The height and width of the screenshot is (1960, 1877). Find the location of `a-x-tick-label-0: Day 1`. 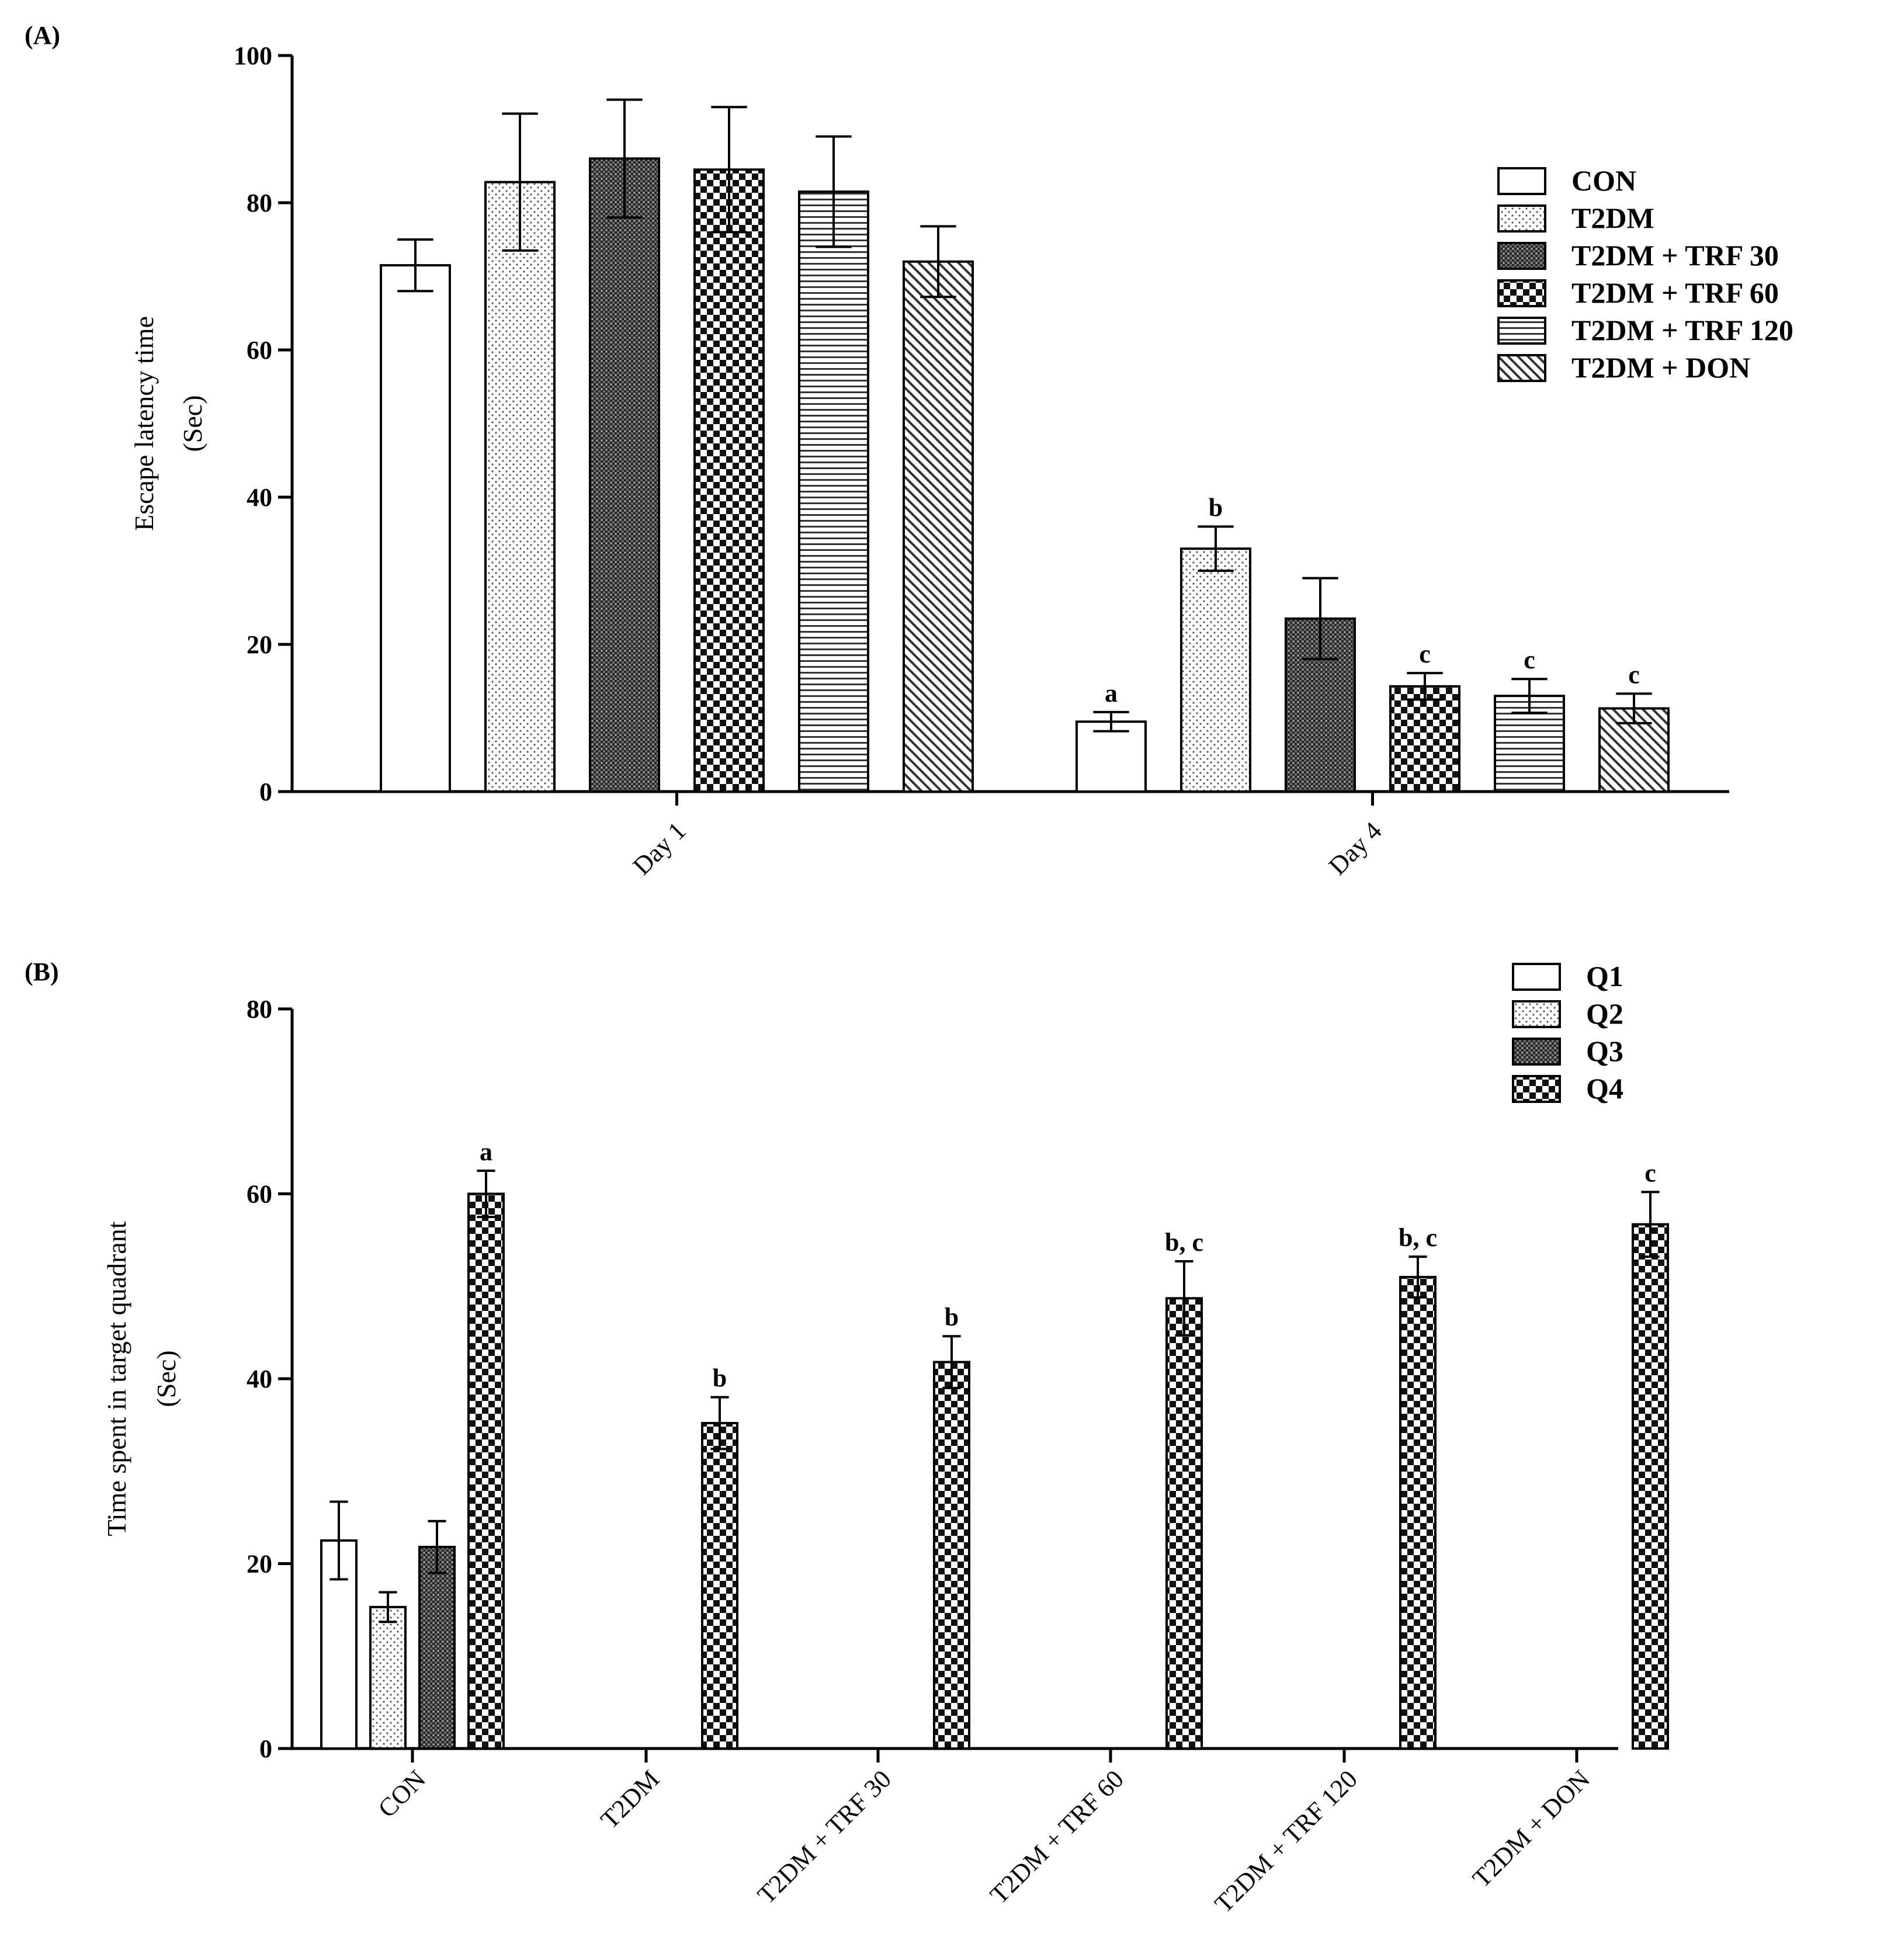

a-x-tick-label-0: Day 1 is located at coordinates (659, 848).